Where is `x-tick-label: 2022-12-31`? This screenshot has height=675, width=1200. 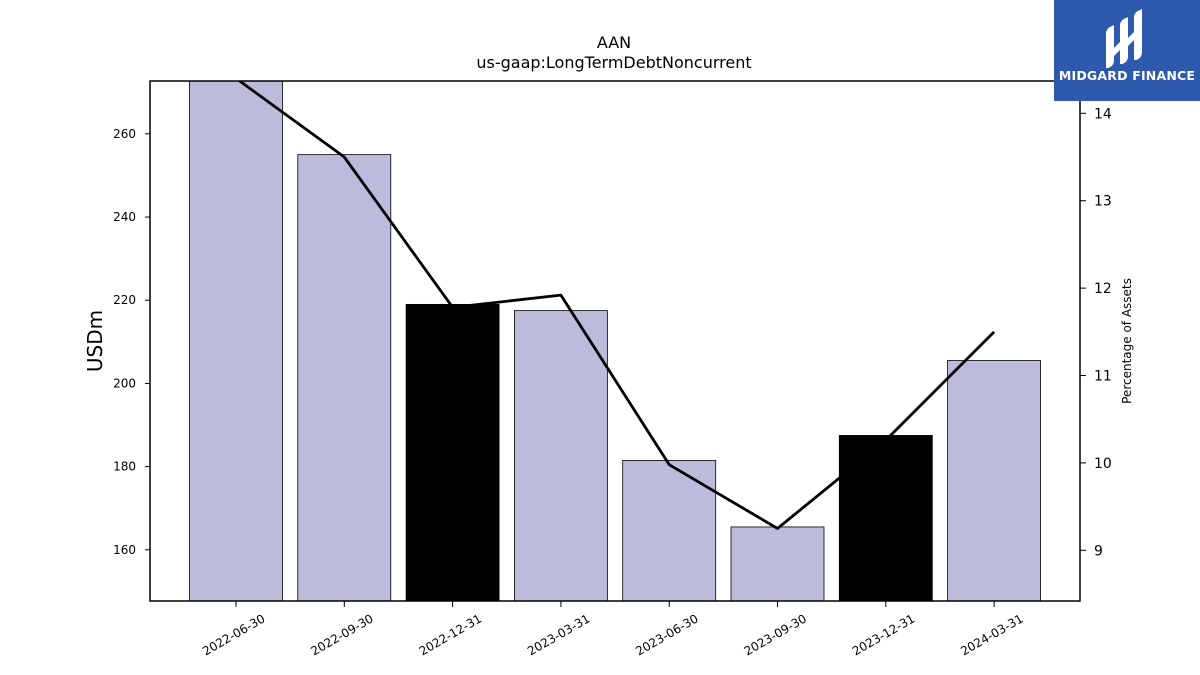
x-tick-label: 2022-12-31 is located at coordinates (450, 634).